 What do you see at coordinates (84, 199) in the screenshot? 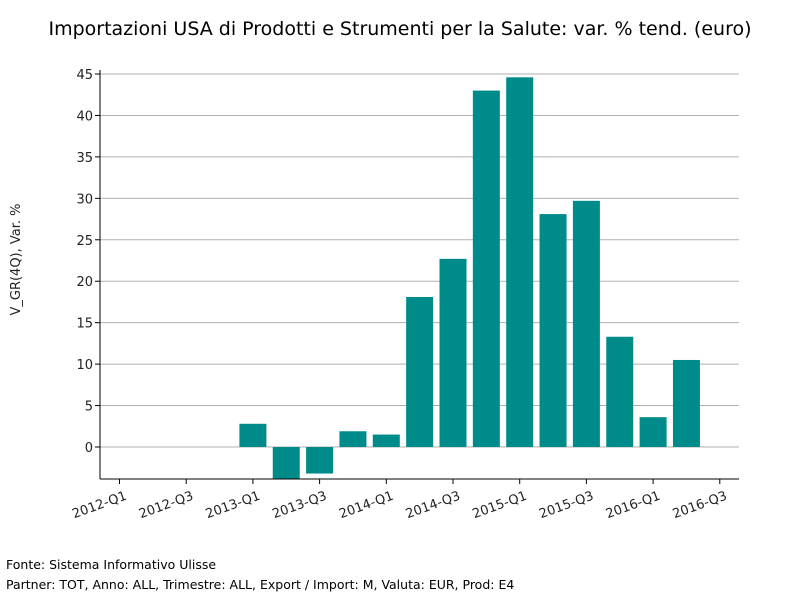
I see `y-tick-label: 30` at bounding box center [84, 199].